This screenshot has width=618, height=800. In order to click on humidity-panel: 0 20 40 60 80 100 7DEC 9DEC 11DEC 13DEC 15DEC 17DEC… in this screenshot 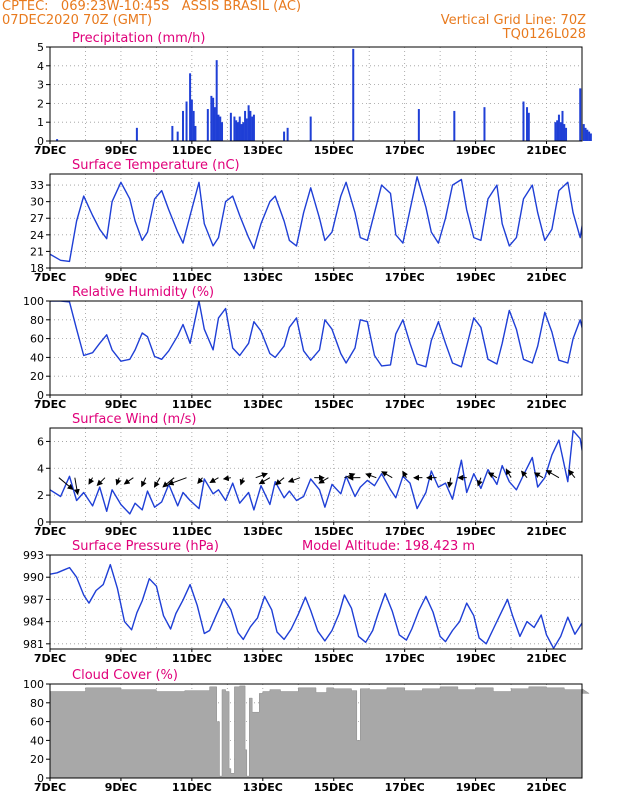, I will do `click(303, 348)`.